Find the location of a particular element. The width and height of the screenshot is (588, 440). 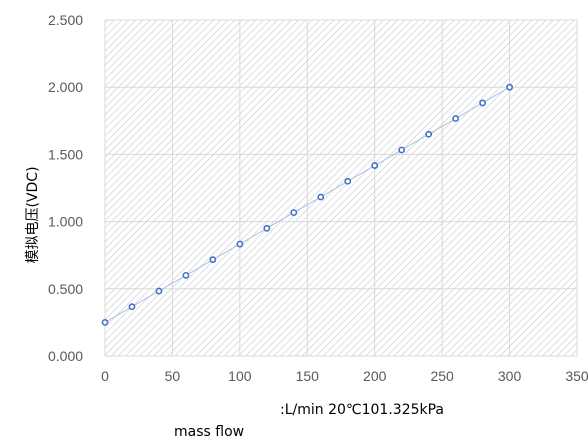

x-tick-label: 200 is located at coordinates (375, 376).